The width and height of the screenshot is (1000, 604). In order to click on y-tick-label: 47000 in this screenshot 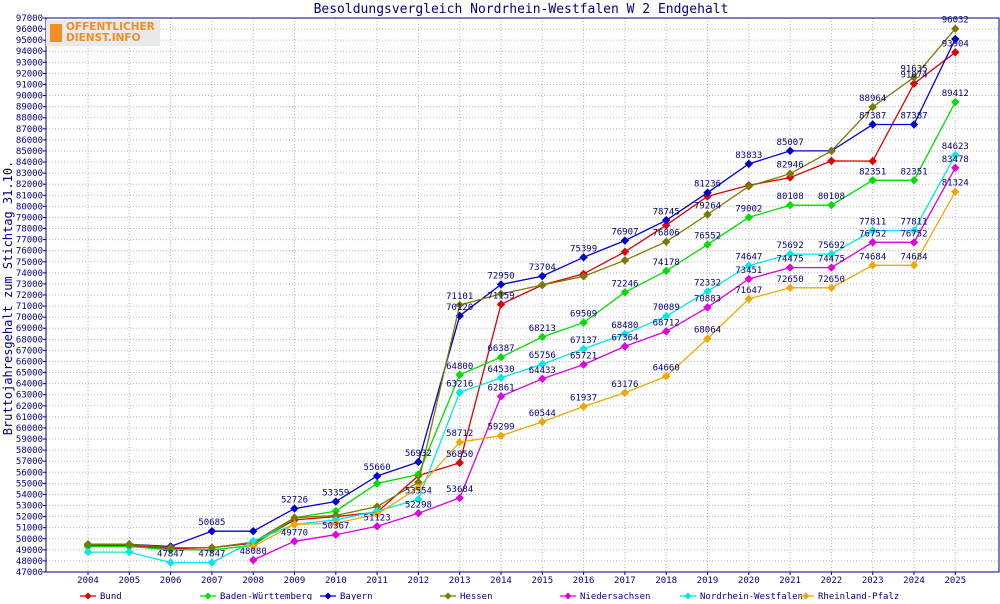, I will do `click(29, 573)`.